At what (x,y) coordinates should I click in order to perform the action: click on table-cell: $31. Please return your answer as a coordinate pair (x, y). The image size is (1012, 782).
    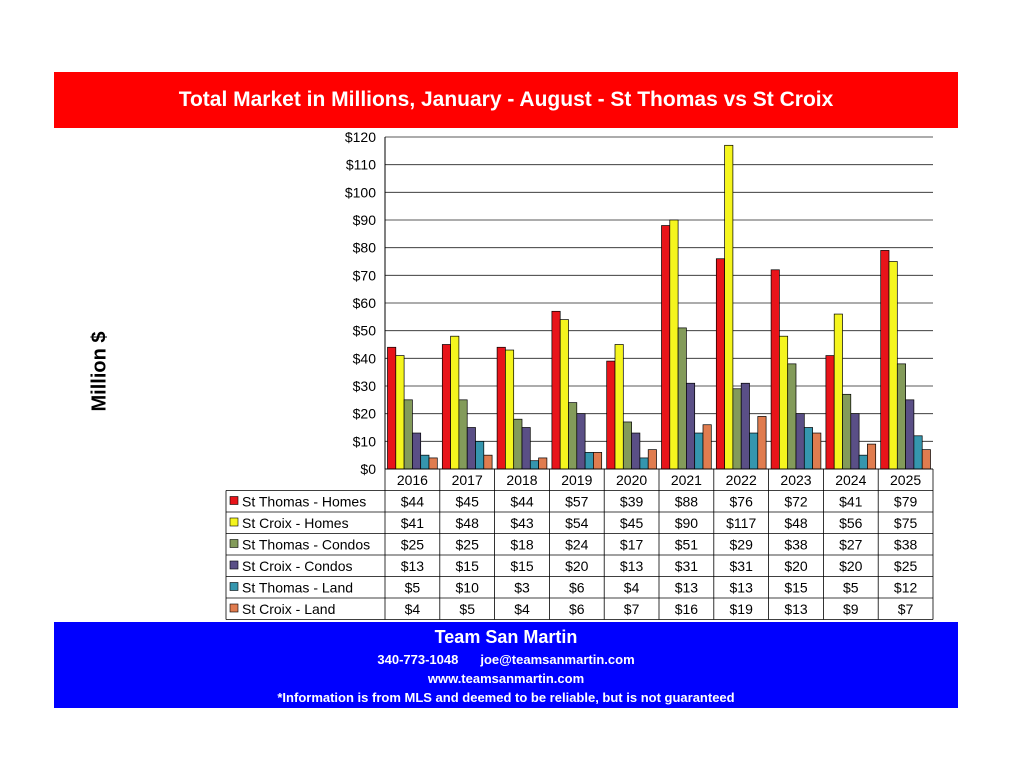
    Looking at the image, I should click on (687, 566).